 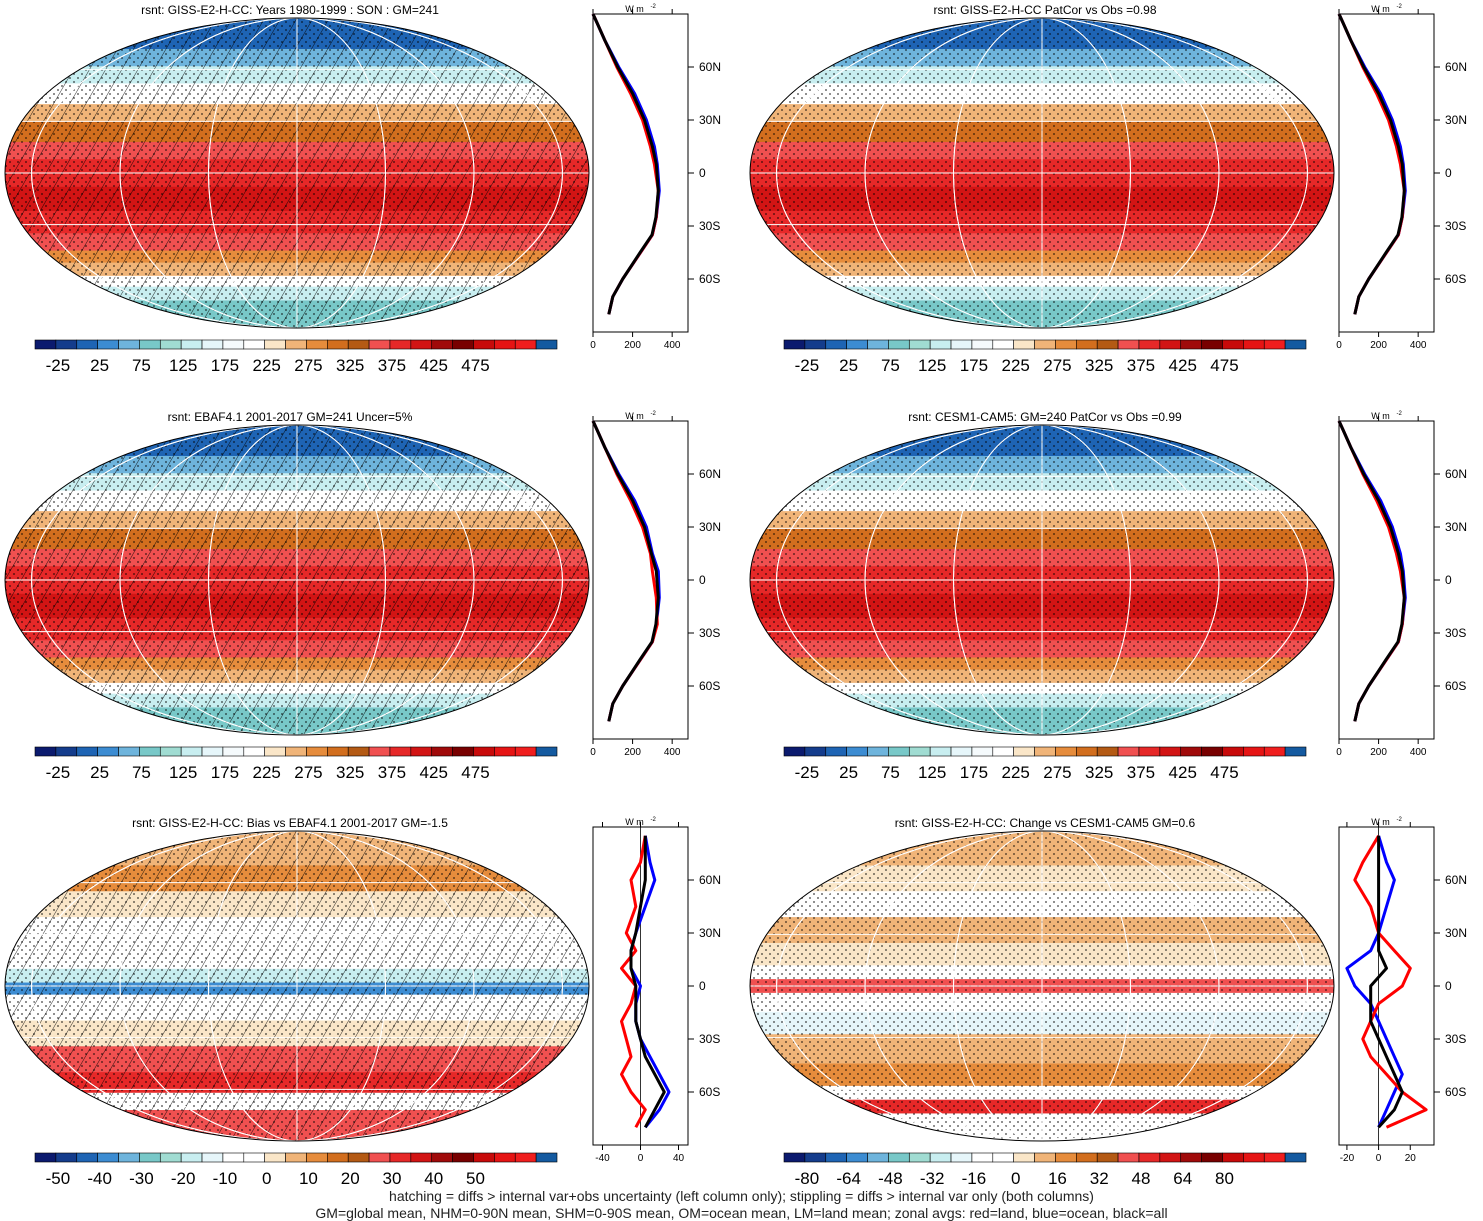 What do you see at coordinates (890, 772) in the screenshot?
I see `colorbar-label: 75` at bounding box center [890, 772].